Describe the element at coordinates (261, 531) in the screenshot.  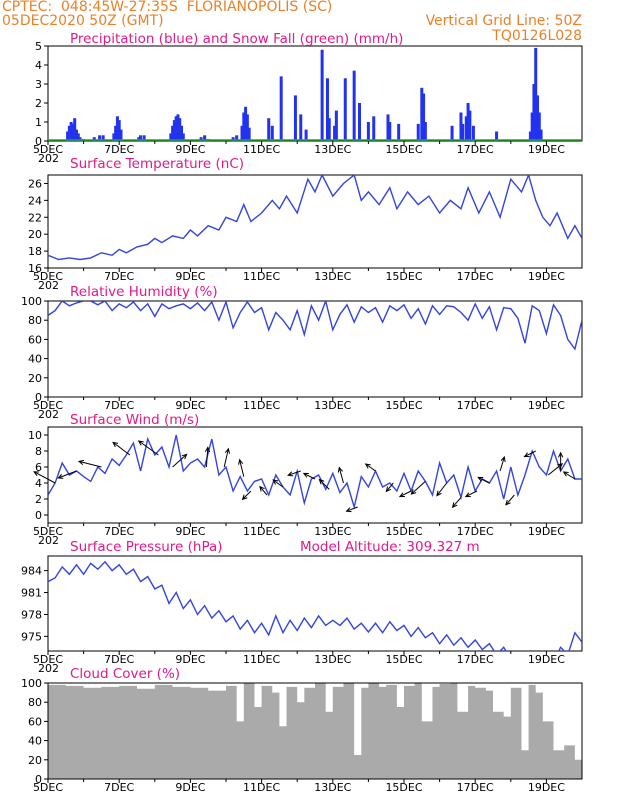
I see `wind-xtick-label: 11DEC` at that location.